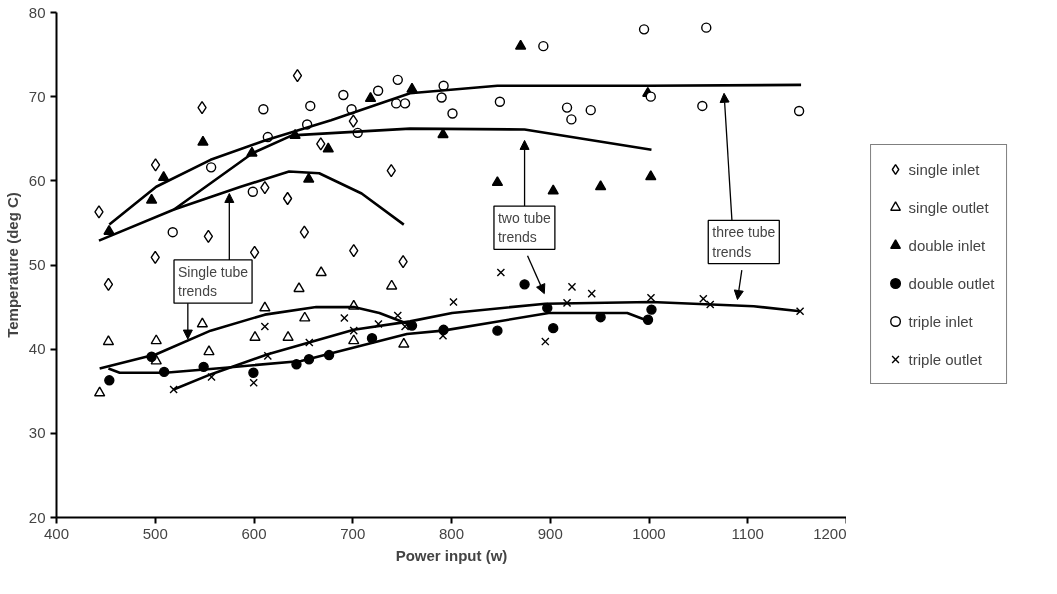 The image size is (1057, 594). I want to click on annotation: Single tube trends, so click(213, 281).